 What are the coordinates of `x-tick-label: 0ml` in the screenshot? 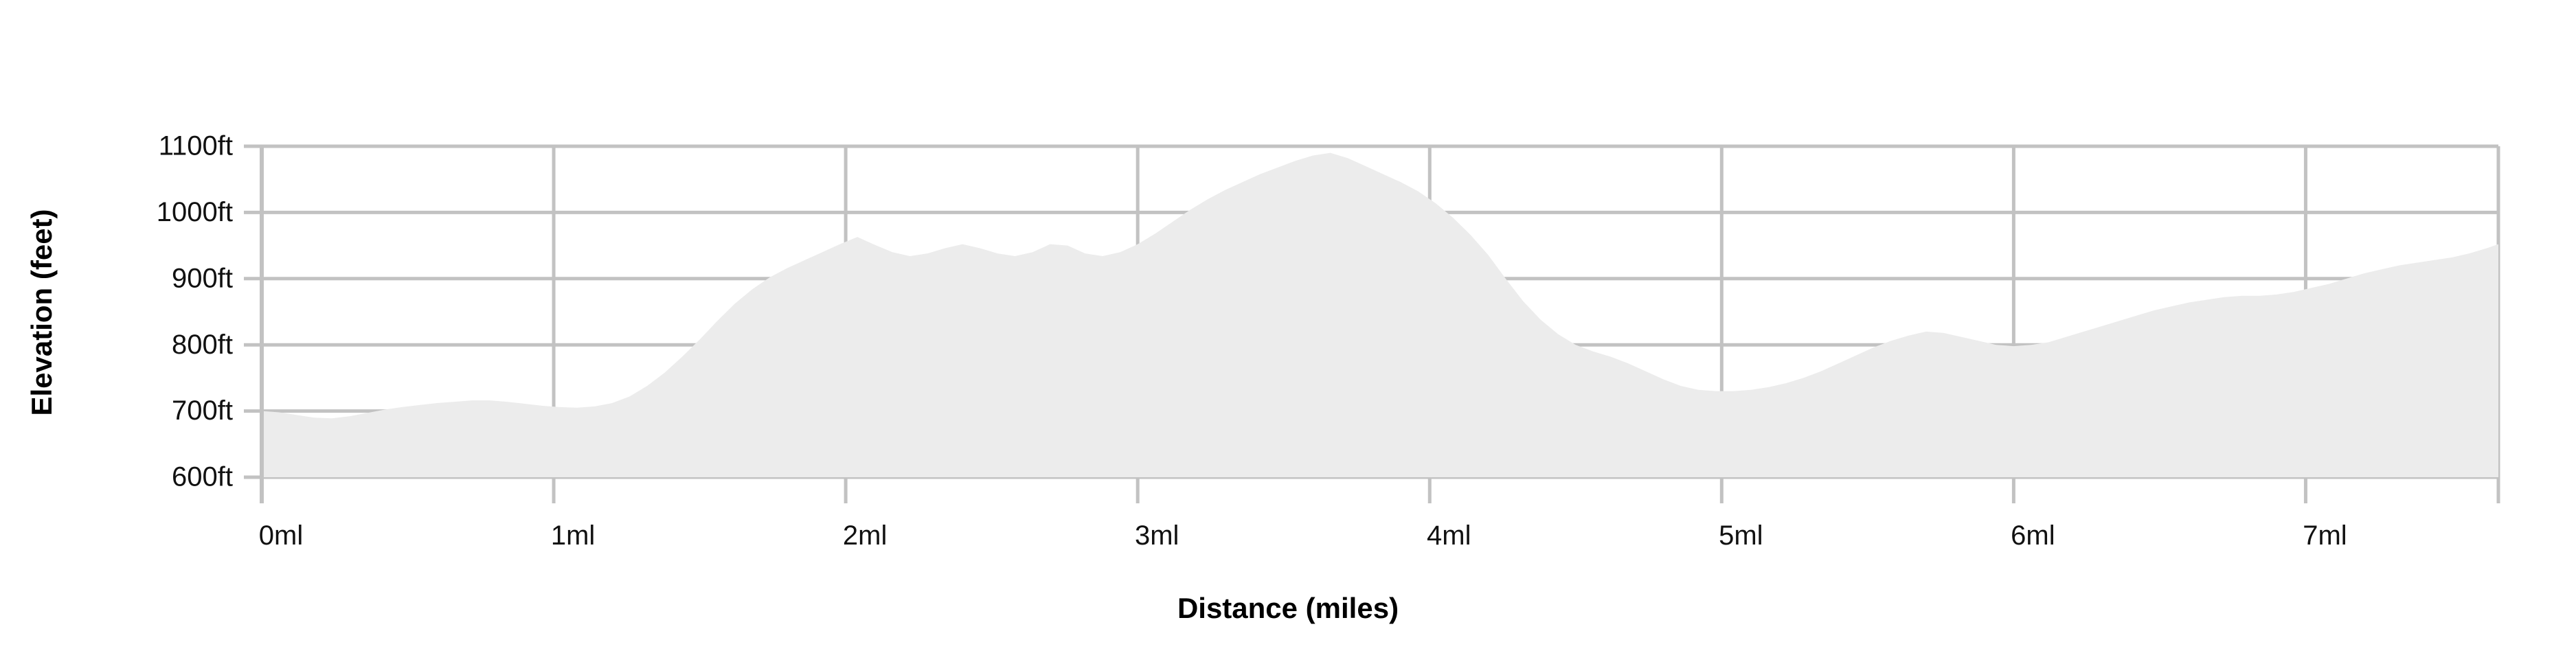 It's located at (281, 535).